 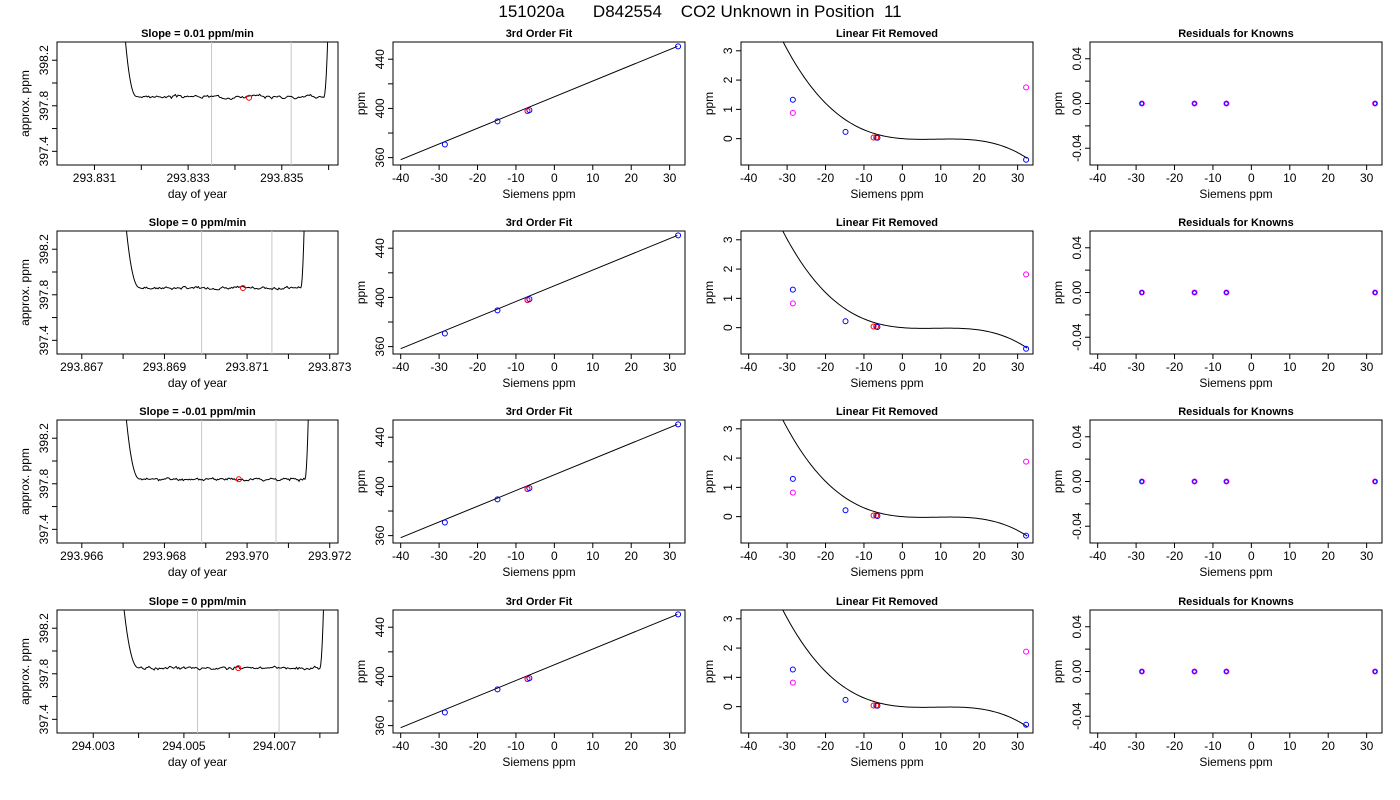 I want to click on x-tick-label: 294.005, so click(x=184, y=746).